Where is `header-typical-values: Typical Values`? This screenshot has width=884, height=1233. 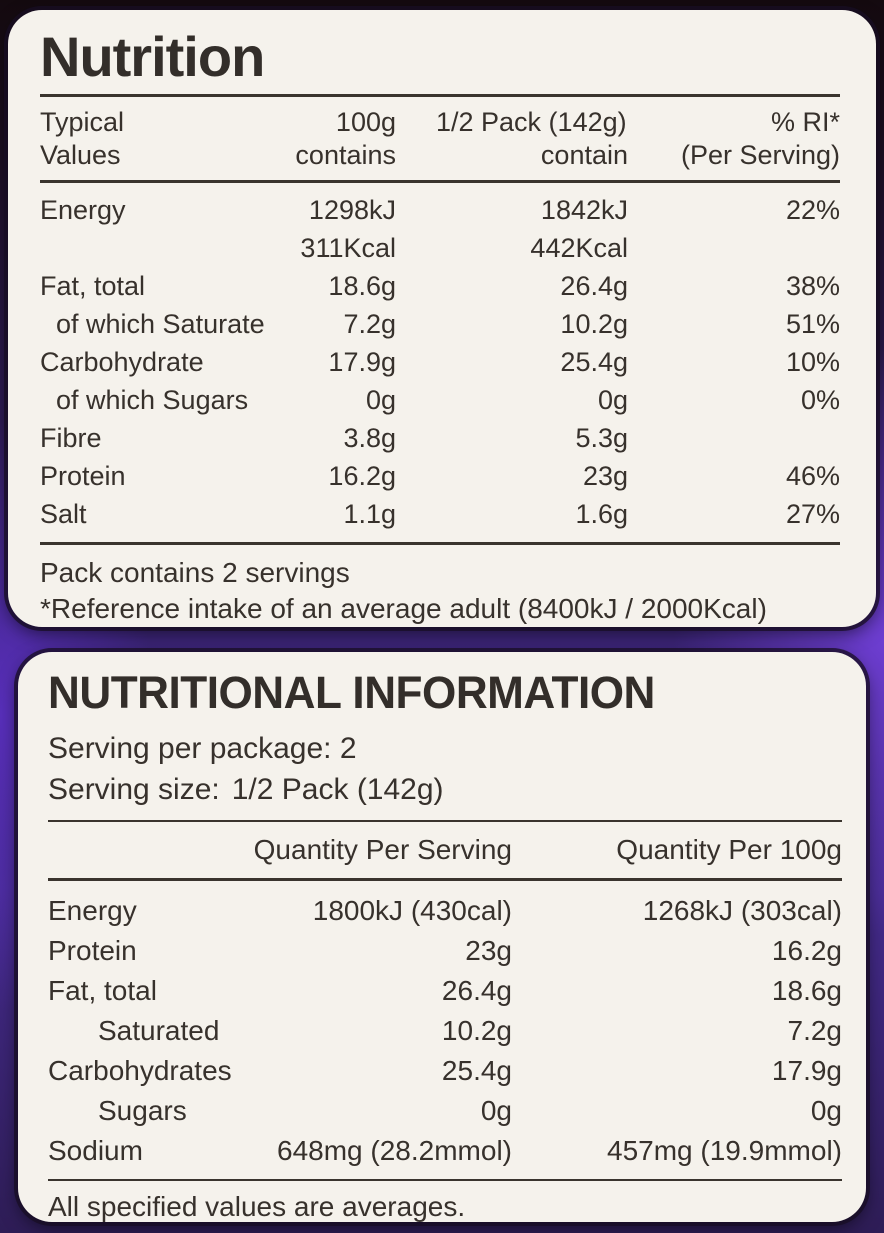 header-typical-values: Typical Values is located at coordinates (82, 138).